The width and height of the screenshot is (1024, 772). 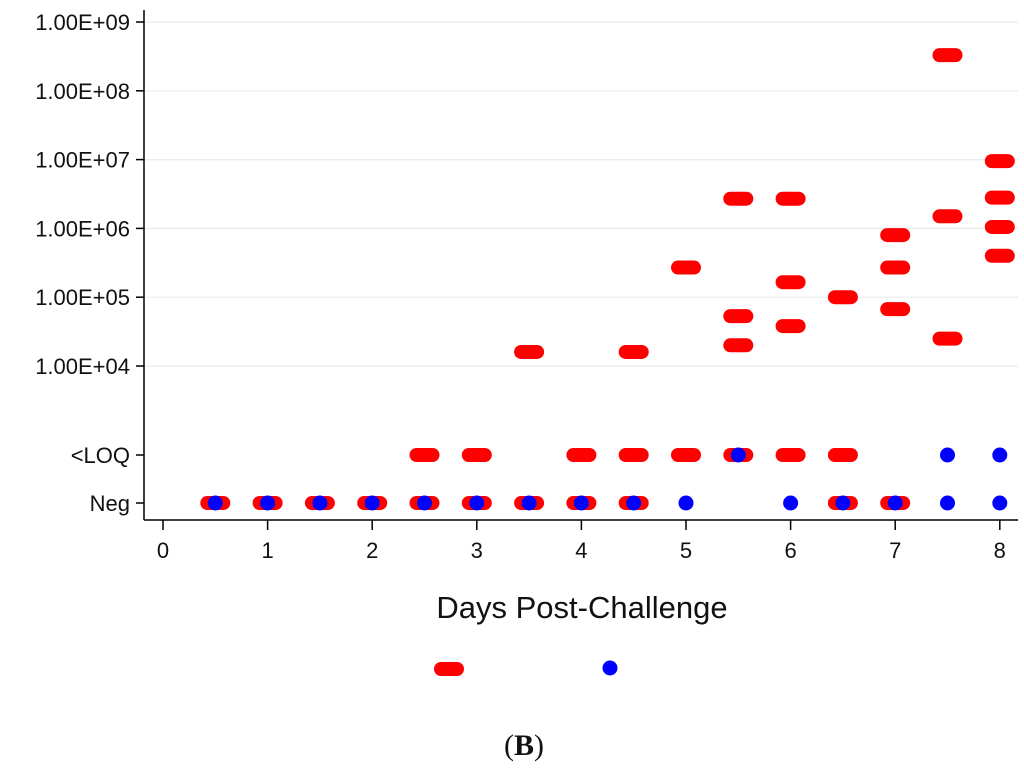 What do you see at coordinates (477, 550) in the screenshot?
I see `x-tick-label: 3` at bounding box center [477, 550].